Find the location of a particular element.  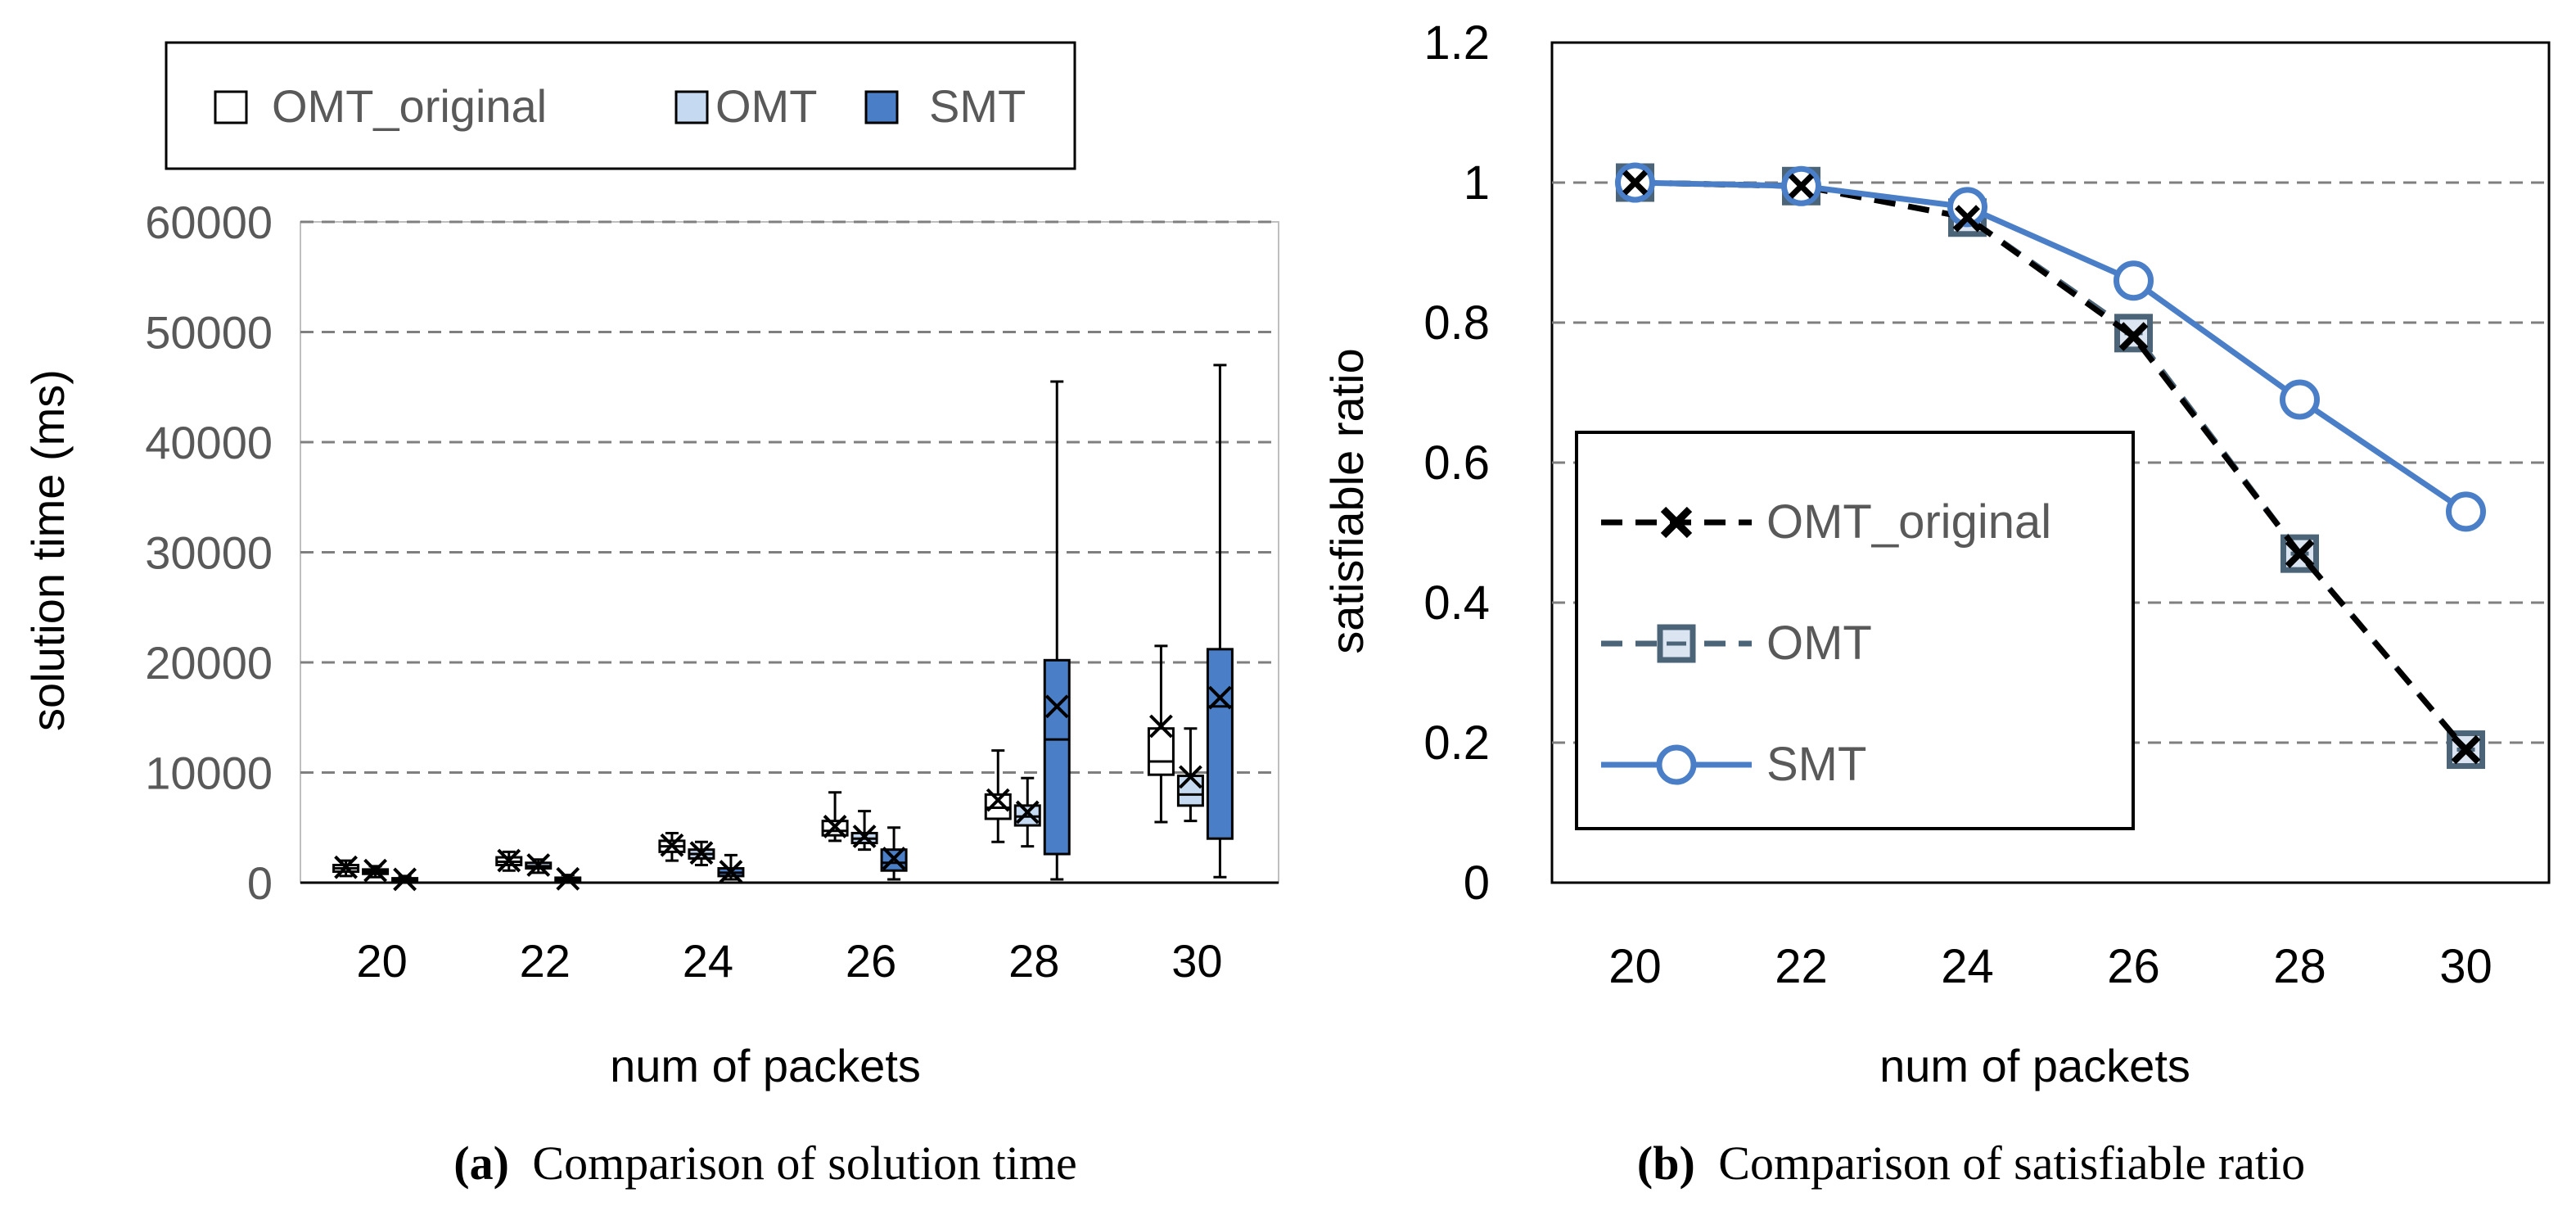

plot-a-y-tick-label: 20000 is located at coordinates (209, 663).